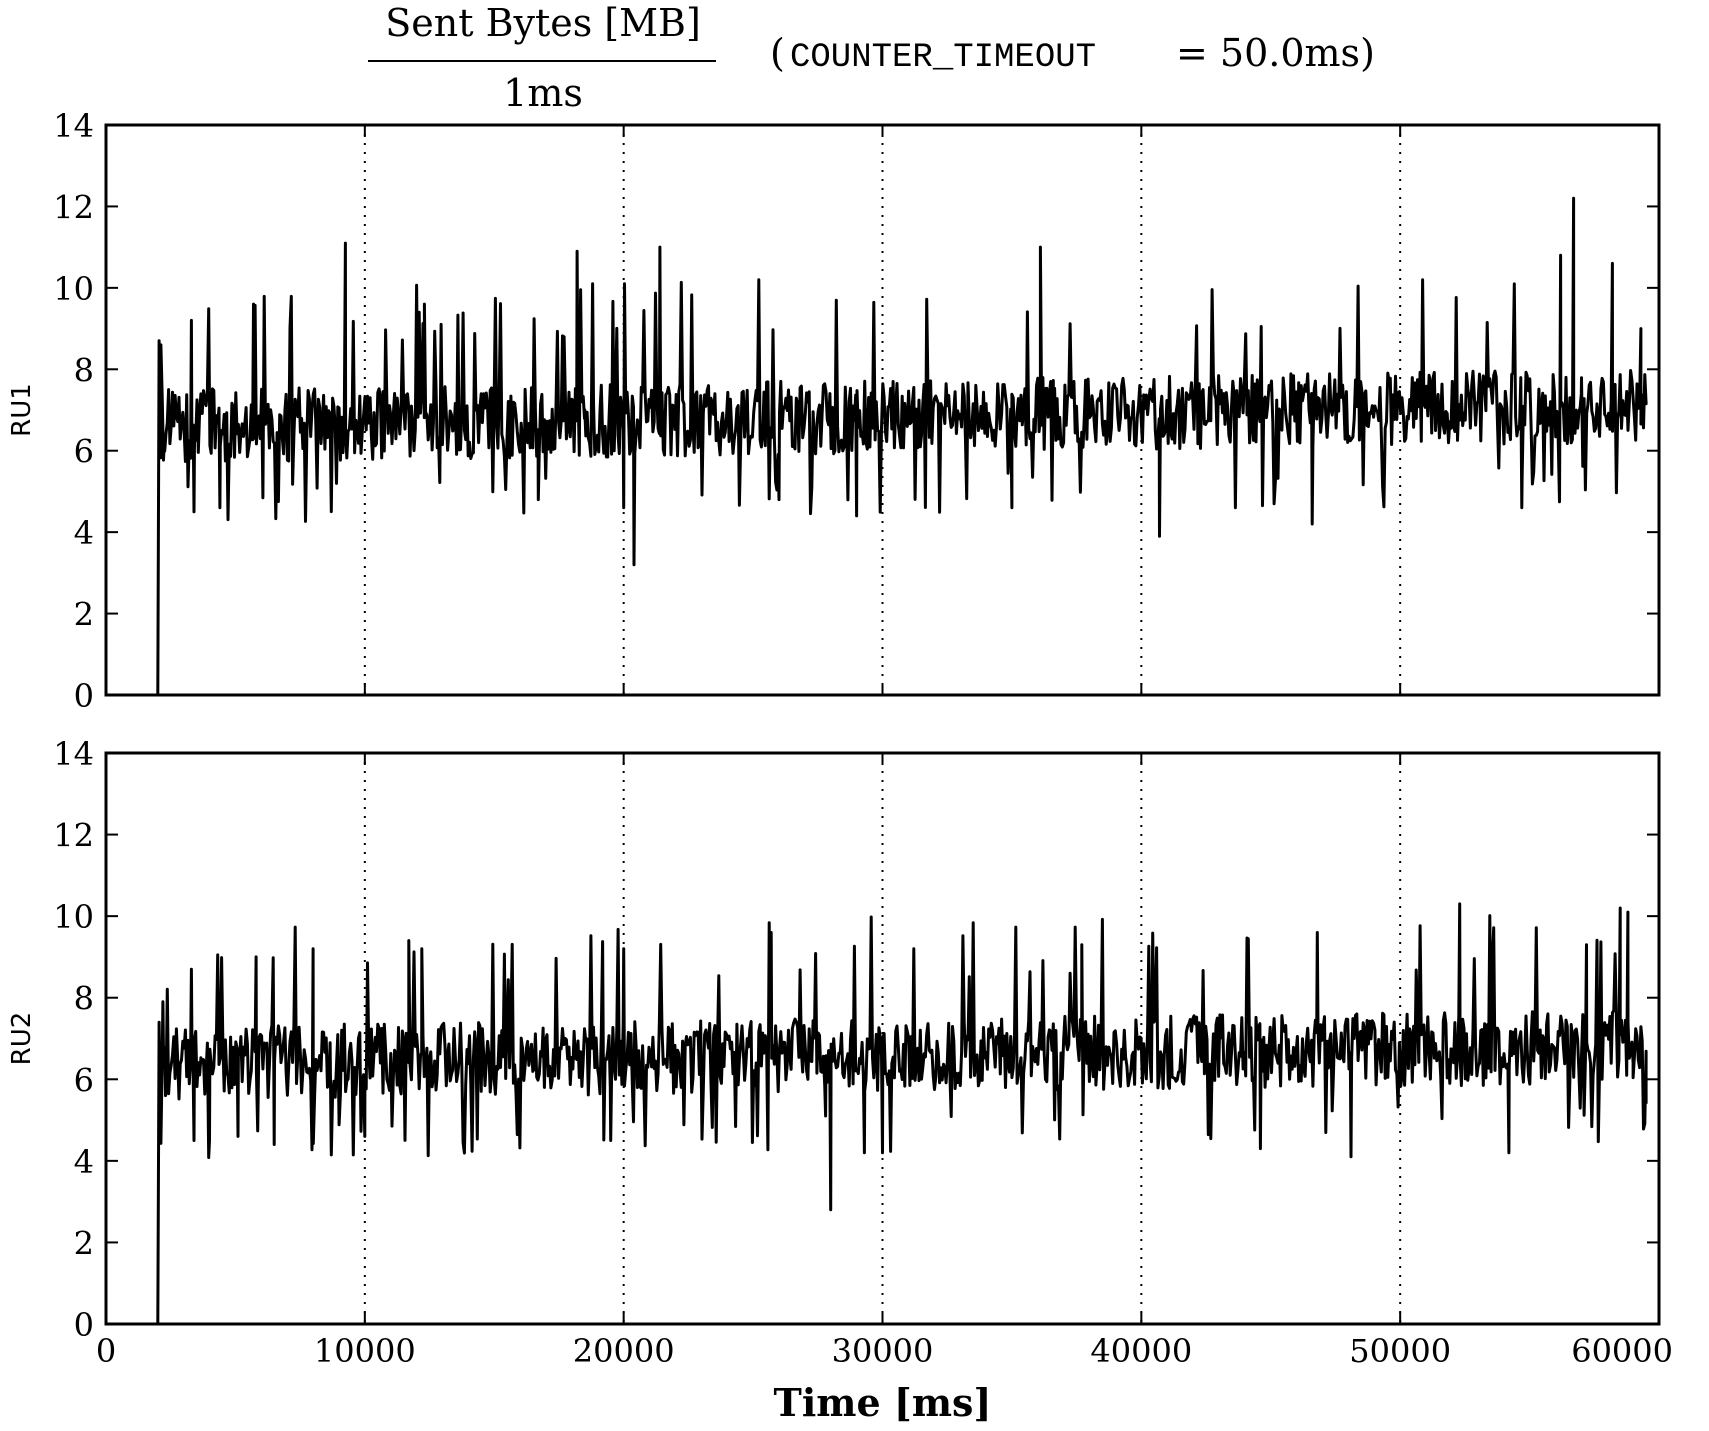 The width and height of the screenshot is (1709, 1431). I want to click on title-param-name: COUNTER_TIMEOUT, so click(943, 58).